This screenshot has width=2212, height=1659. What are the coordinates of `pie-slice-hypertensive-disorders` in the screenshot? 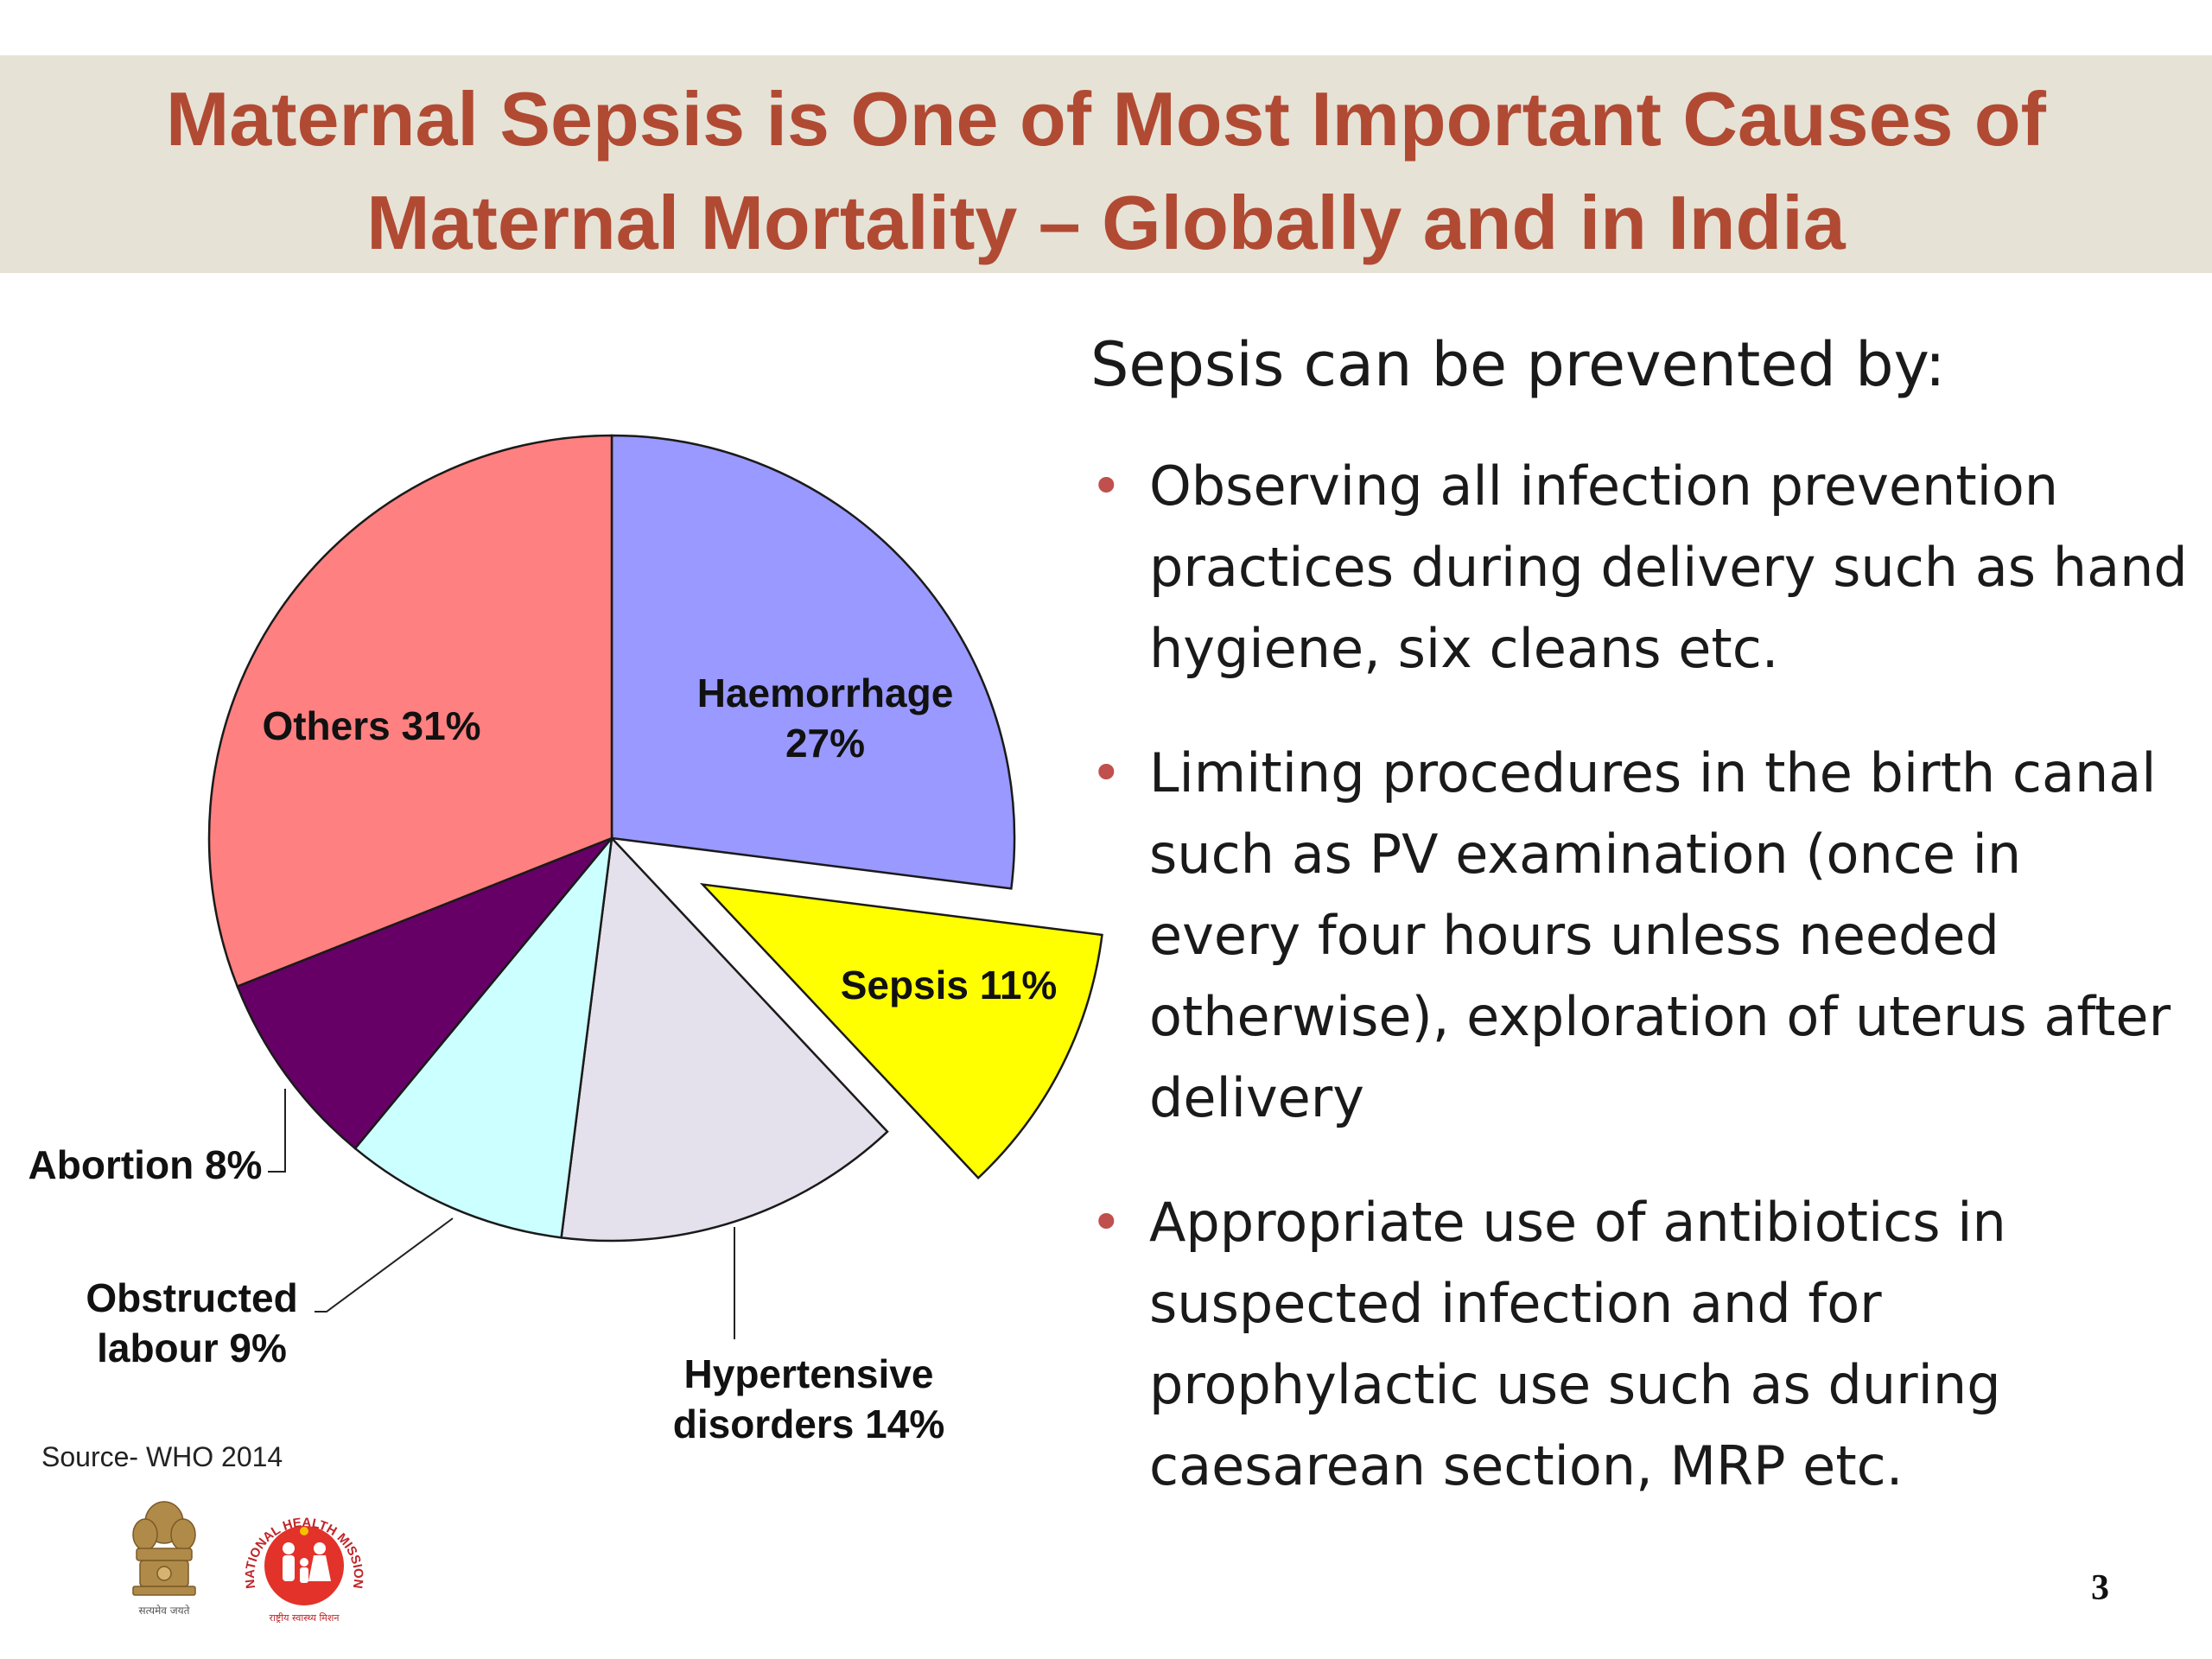 It's located at (724, 1039).